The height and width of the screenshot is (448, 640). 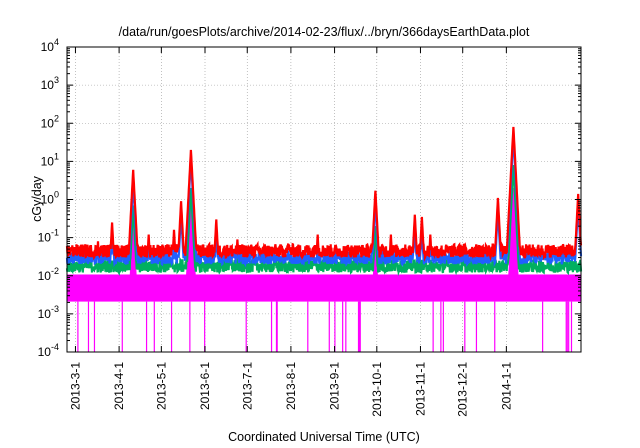 I want to click on y-tick-label: 10⁻³, so click(x=48, y=312).